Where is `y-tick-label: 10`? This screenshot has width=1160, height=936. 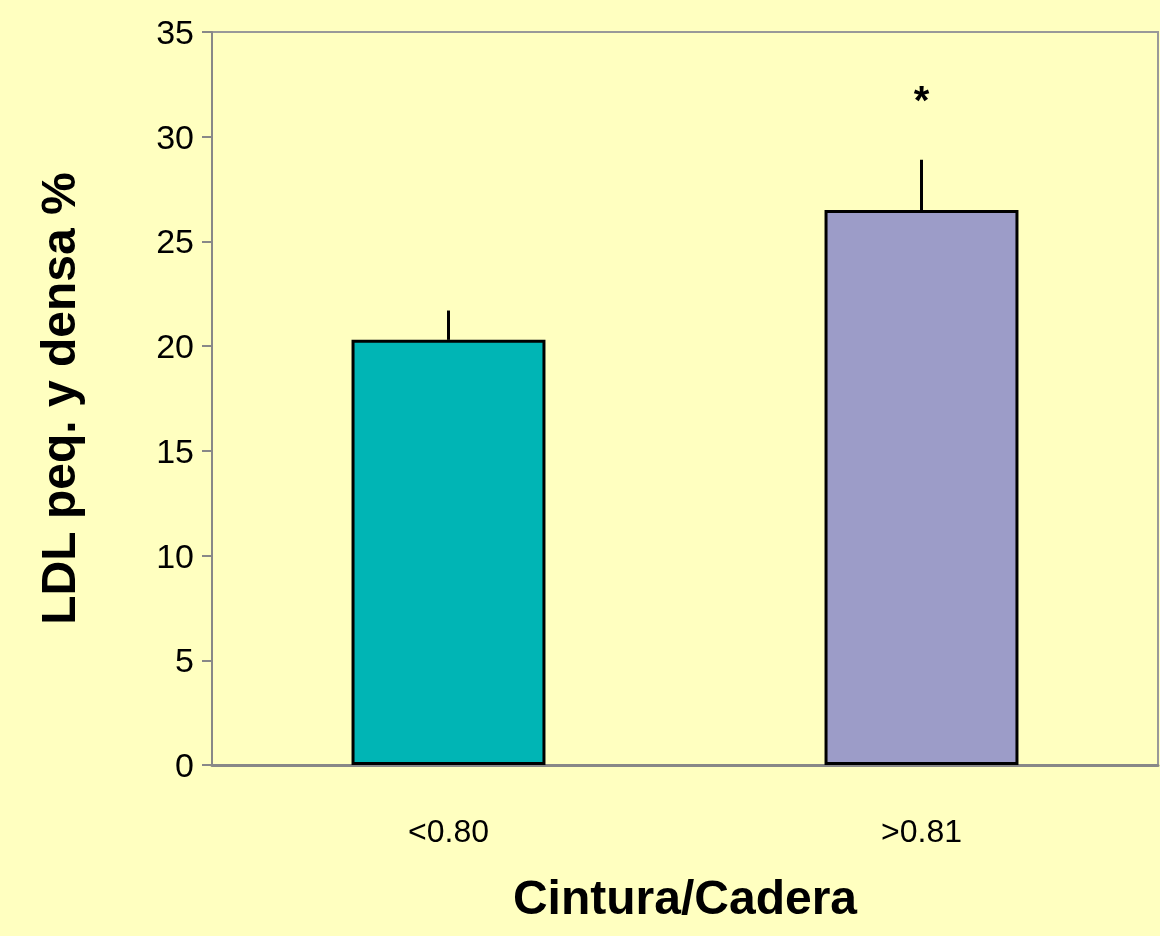 y-tick-label: 10 is located at coordinates (175, 555).